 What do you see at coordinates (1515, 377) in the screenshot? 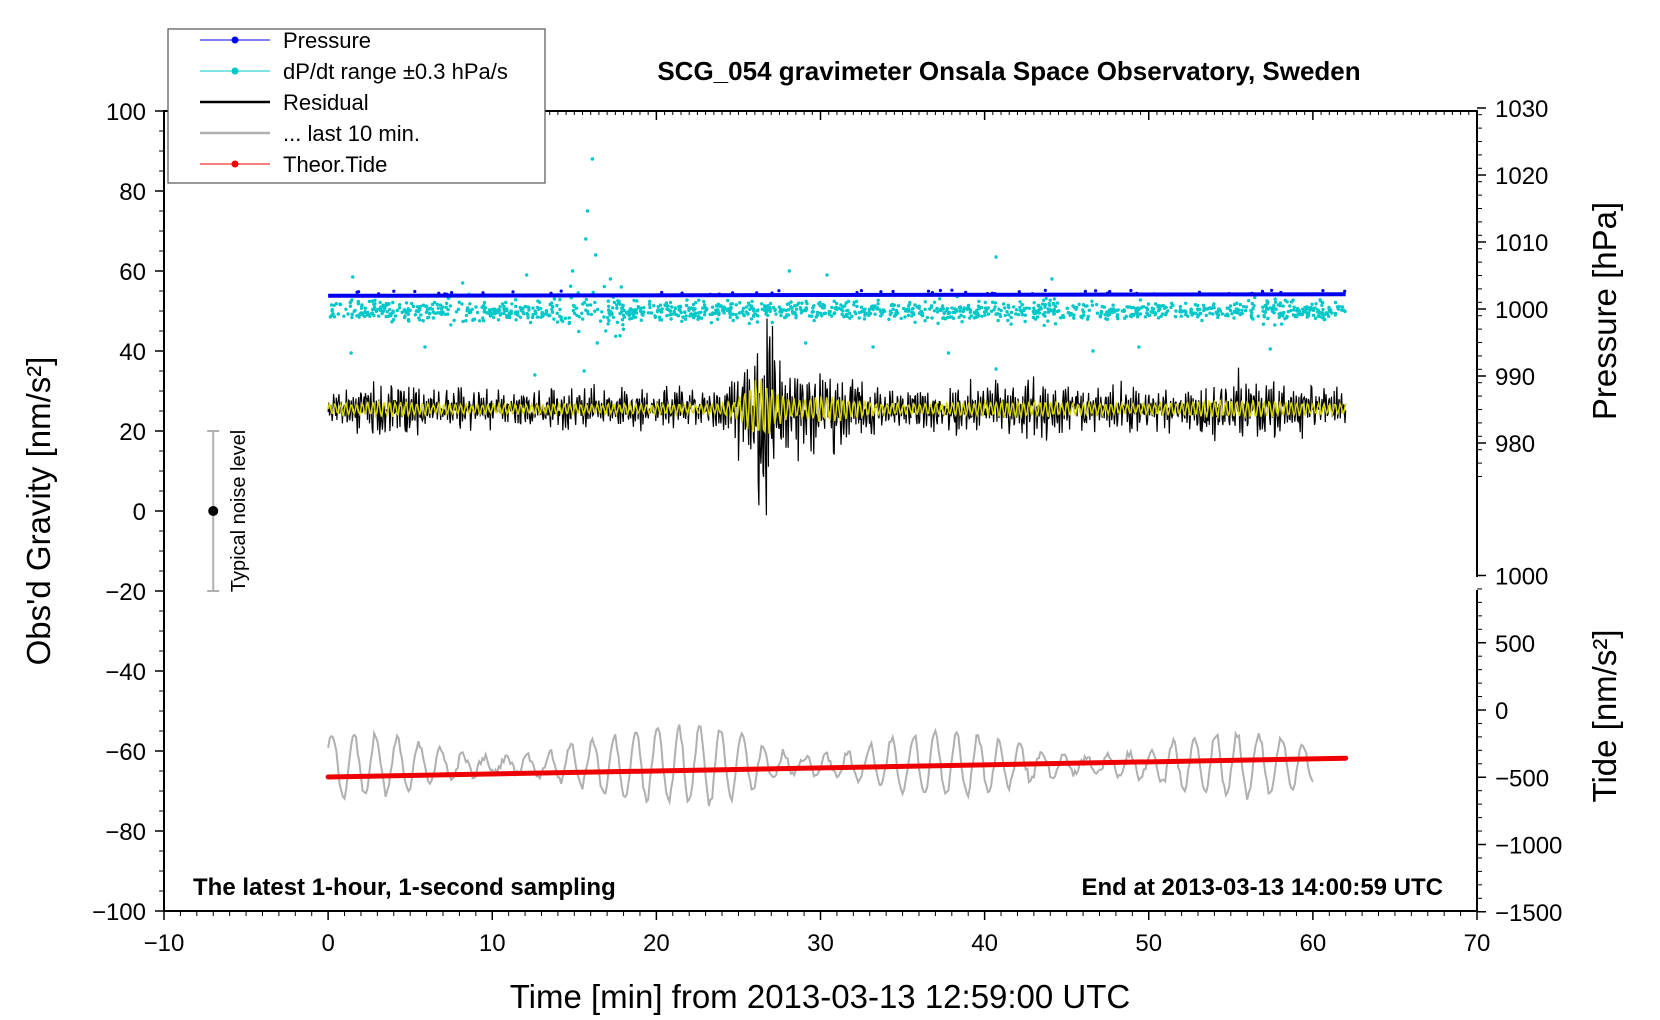
I see `pressure-tick-label: 990` at bounding box center [1515, 377].